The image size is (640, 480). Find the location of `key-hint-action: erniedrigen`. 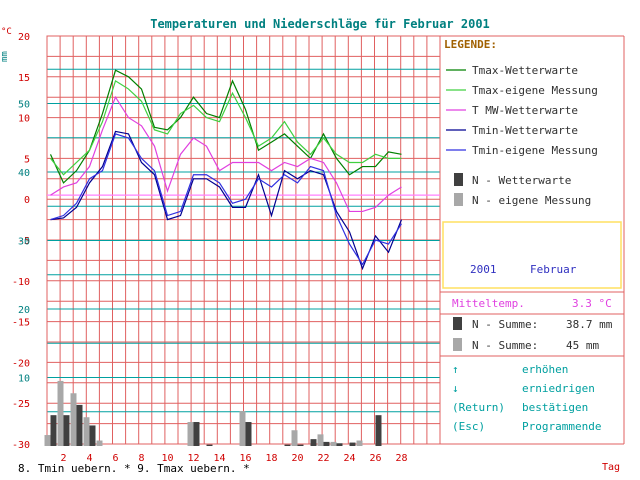

key-hint-action: erniedrigen is located at coordinates (558, 388).